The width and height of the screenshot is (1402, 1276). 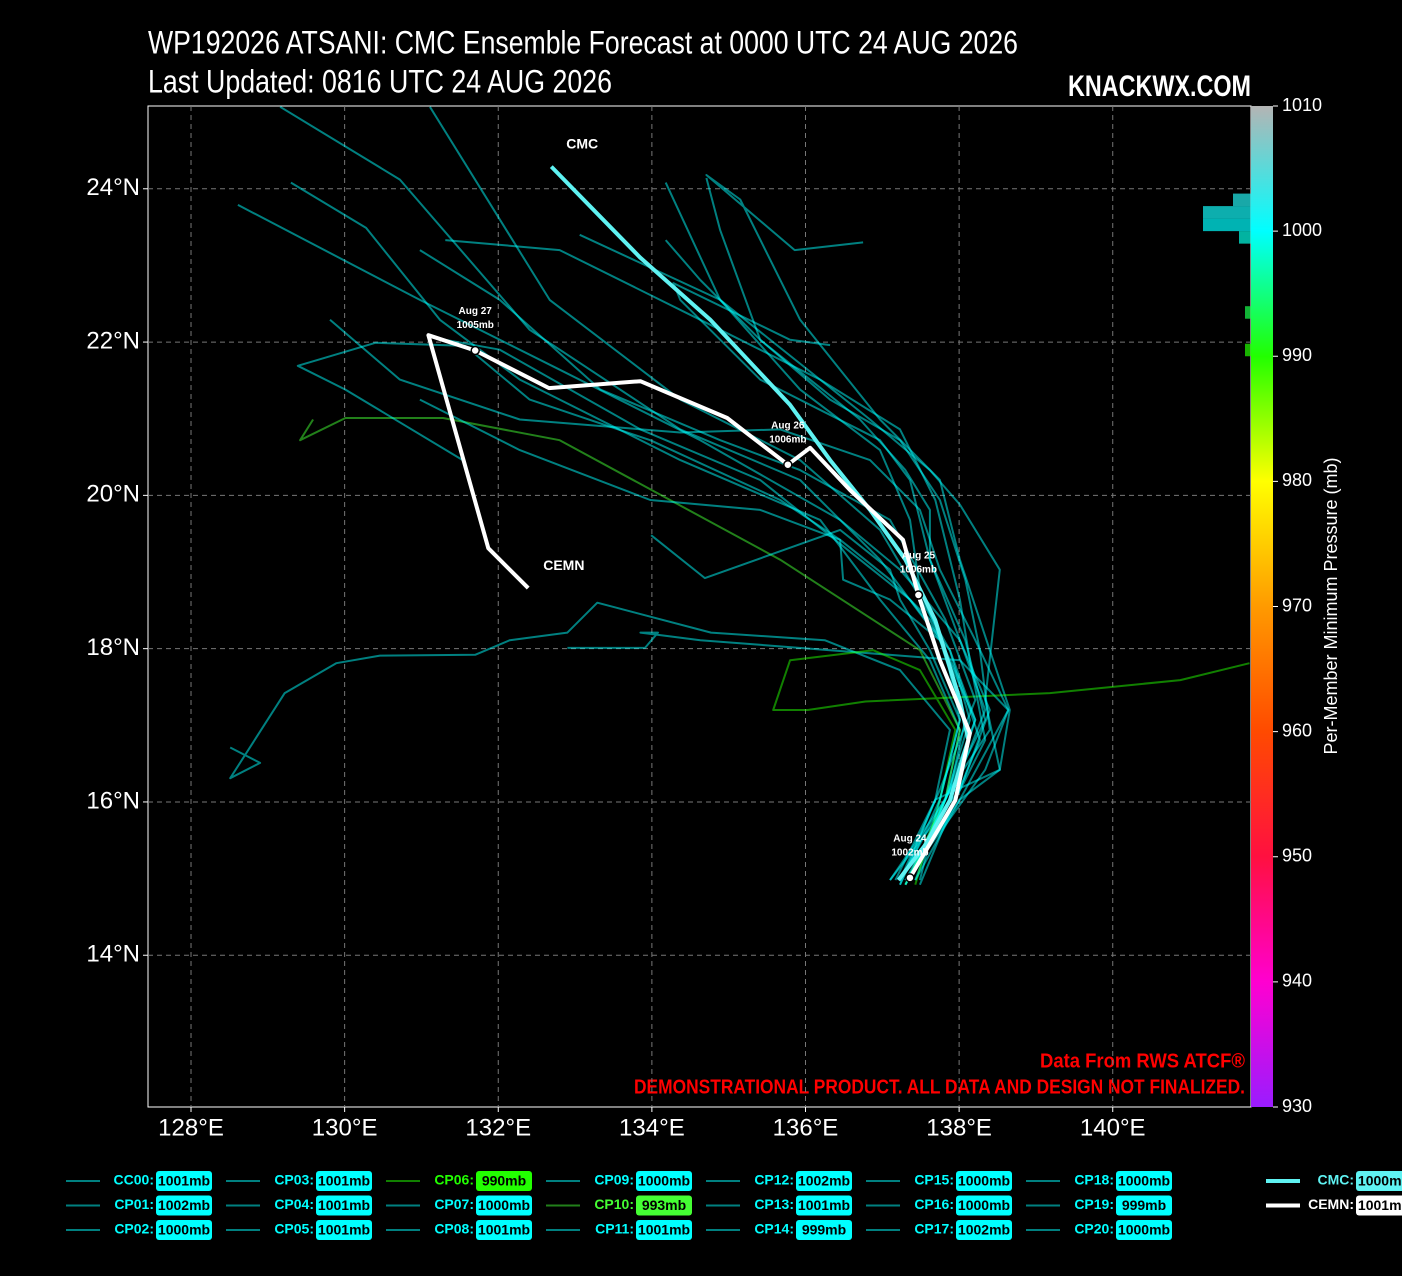 What do you see at coordinates (454, 1229) in the screenshot?
I see `legend-label: CP08:` at bounding box center [454, 1229].